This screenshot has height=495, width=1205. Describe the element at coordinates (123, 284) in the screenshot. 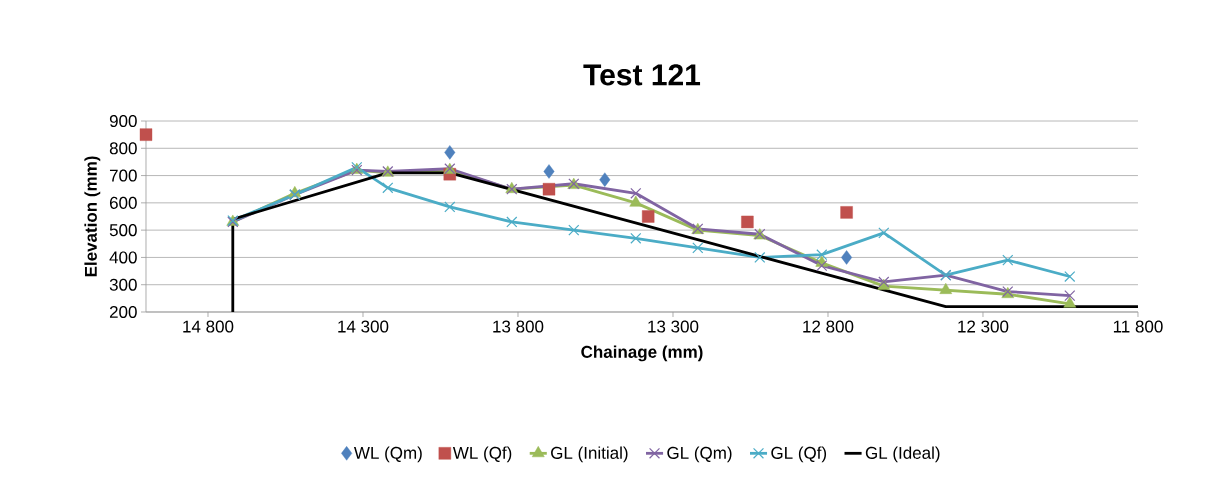

I see `y-tick-label: 300` at that location.